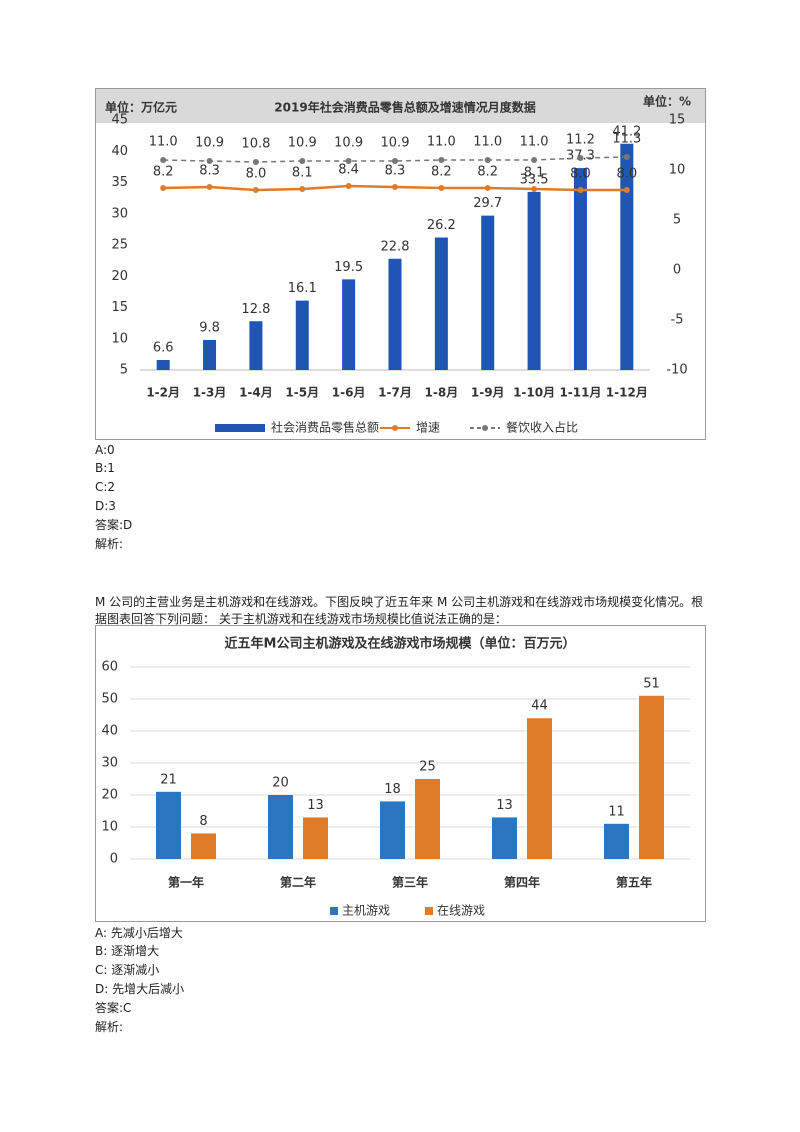 The width and height of the screenshot is (800, 1132). I want to click on data-label: 41.2, so click(626, 131).